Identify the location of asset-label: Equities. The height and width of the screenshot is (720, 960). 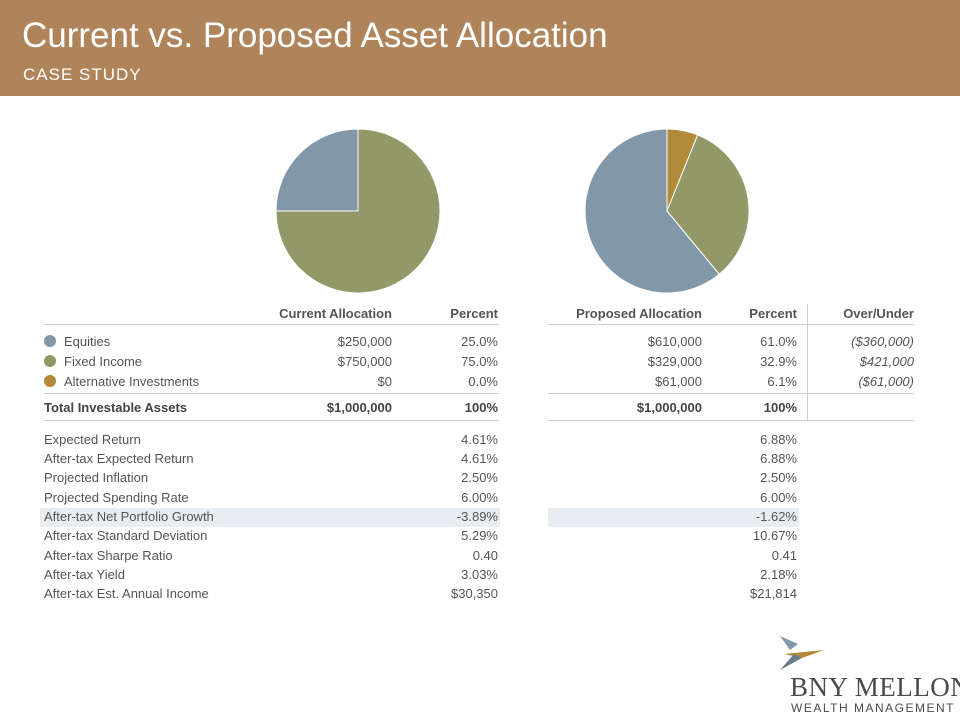
(87, 341).